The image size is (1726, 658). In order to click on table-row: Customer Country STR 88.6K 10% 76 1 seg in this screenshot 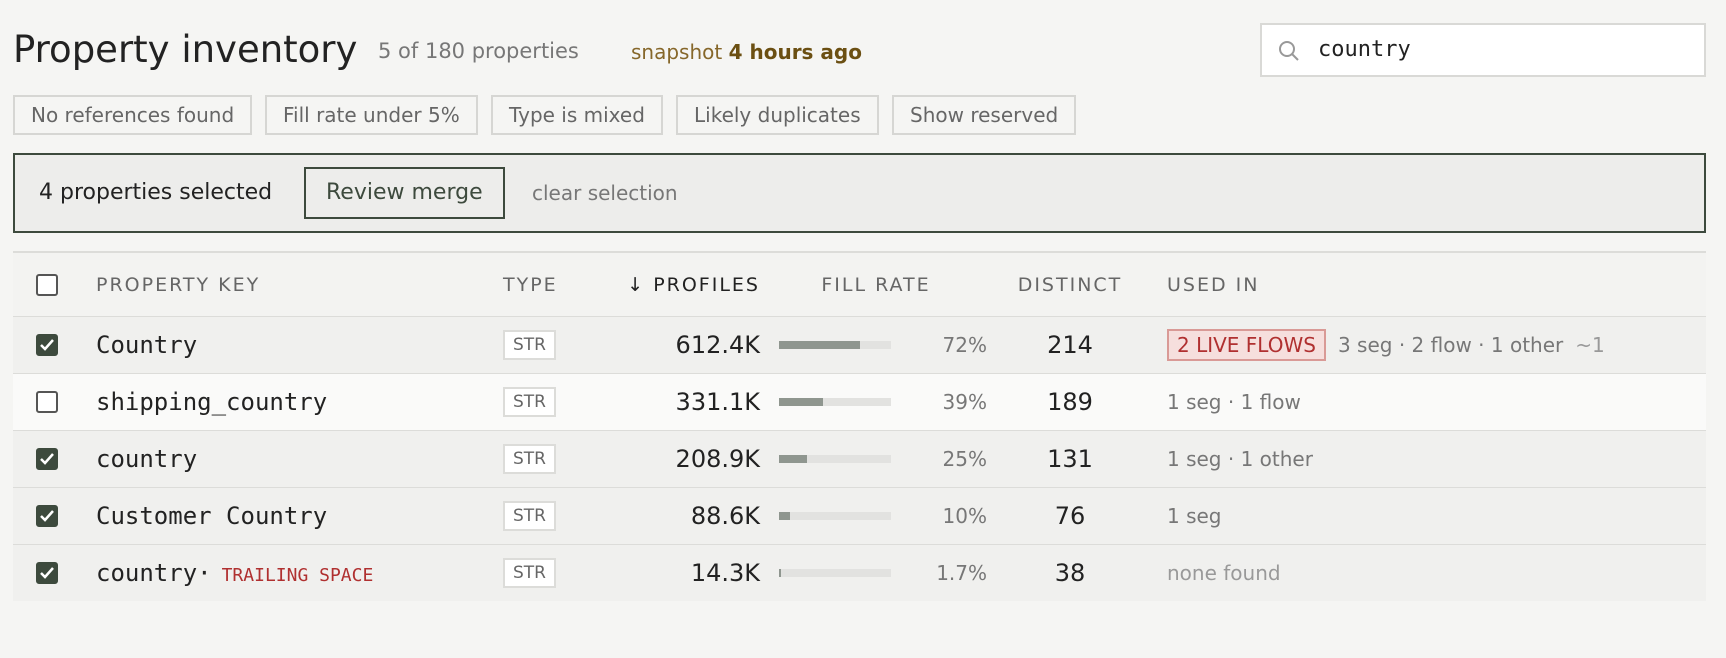, I will do `click(859, 515)`.